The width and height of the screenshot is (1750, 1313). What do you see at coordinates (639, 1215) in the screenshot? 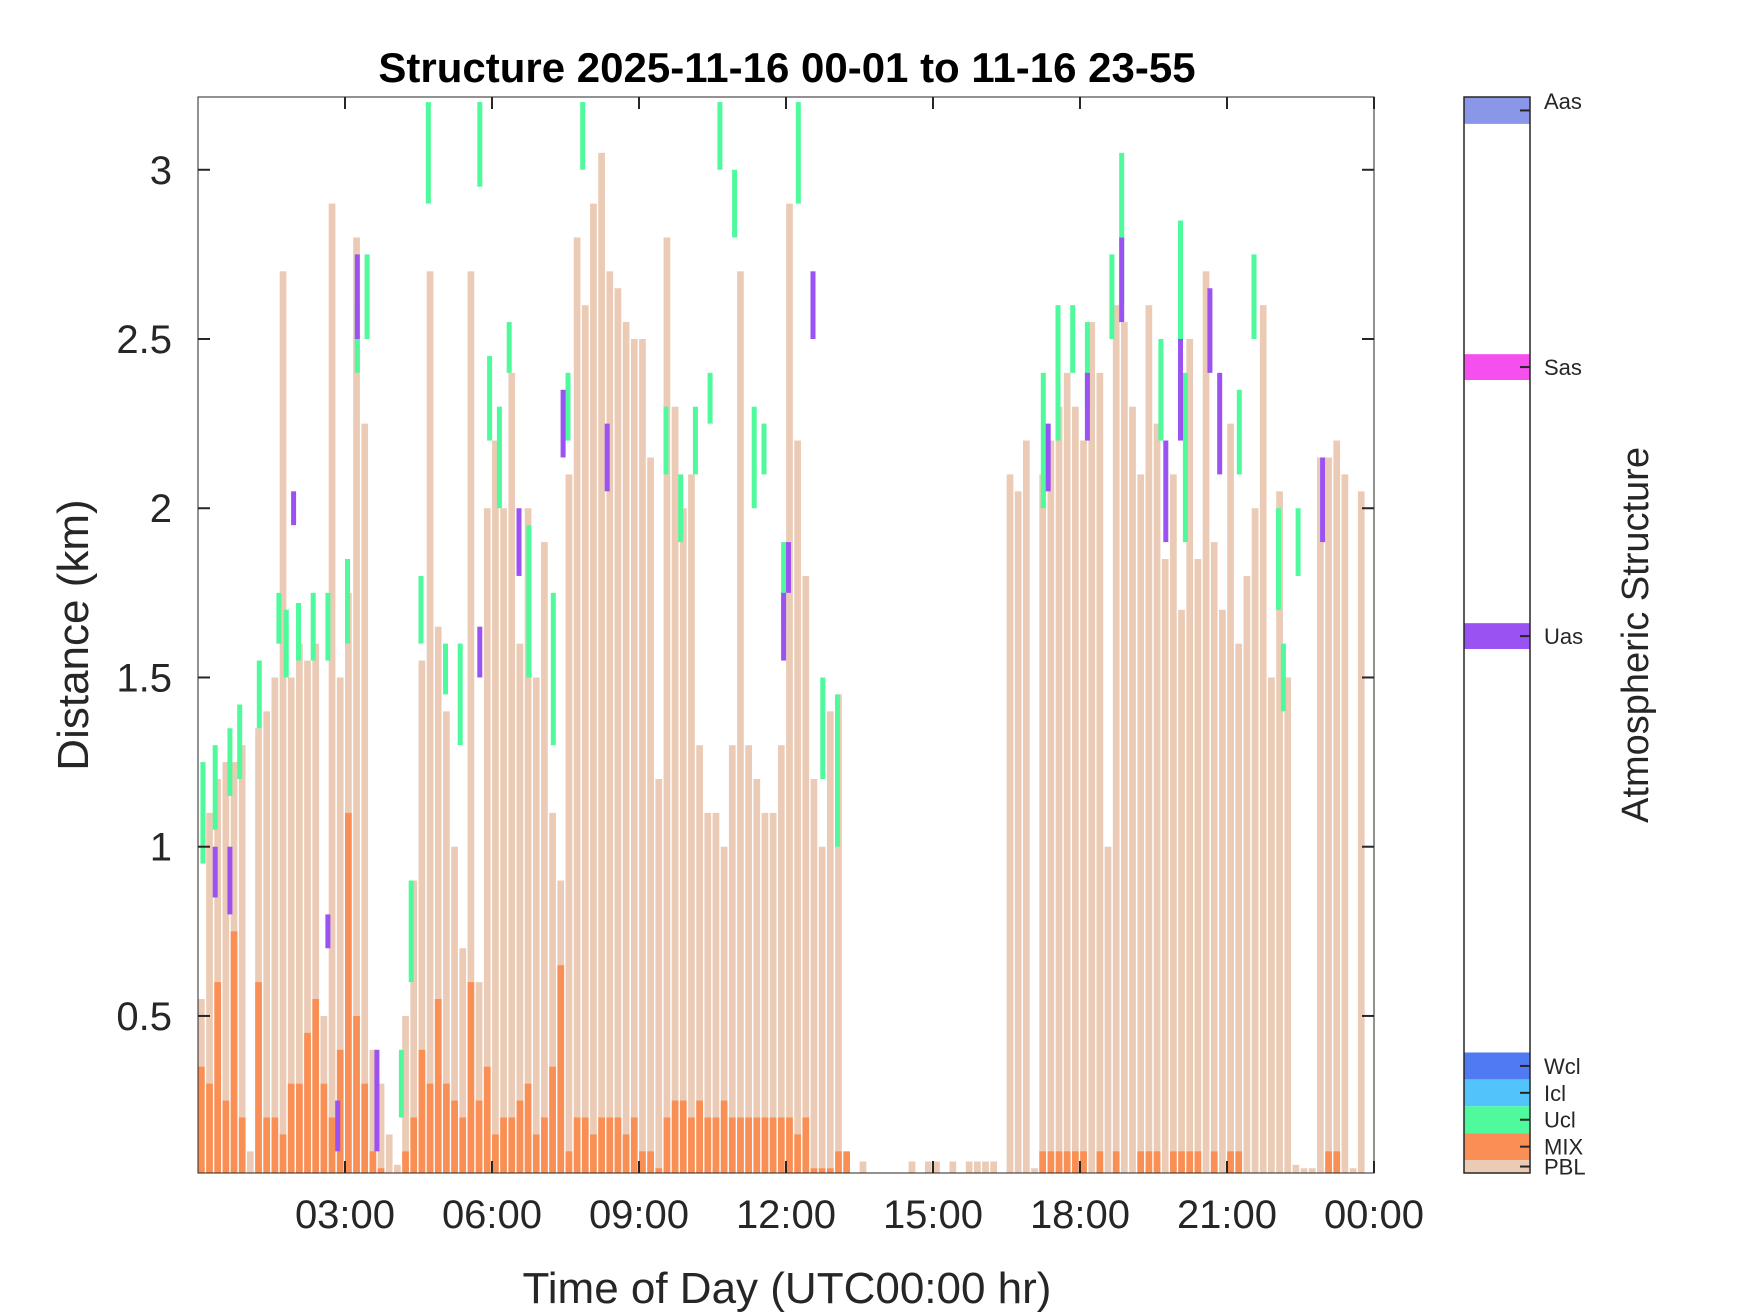
I see `x-tick-label: 09:00` at bounding box center [639, 1215].